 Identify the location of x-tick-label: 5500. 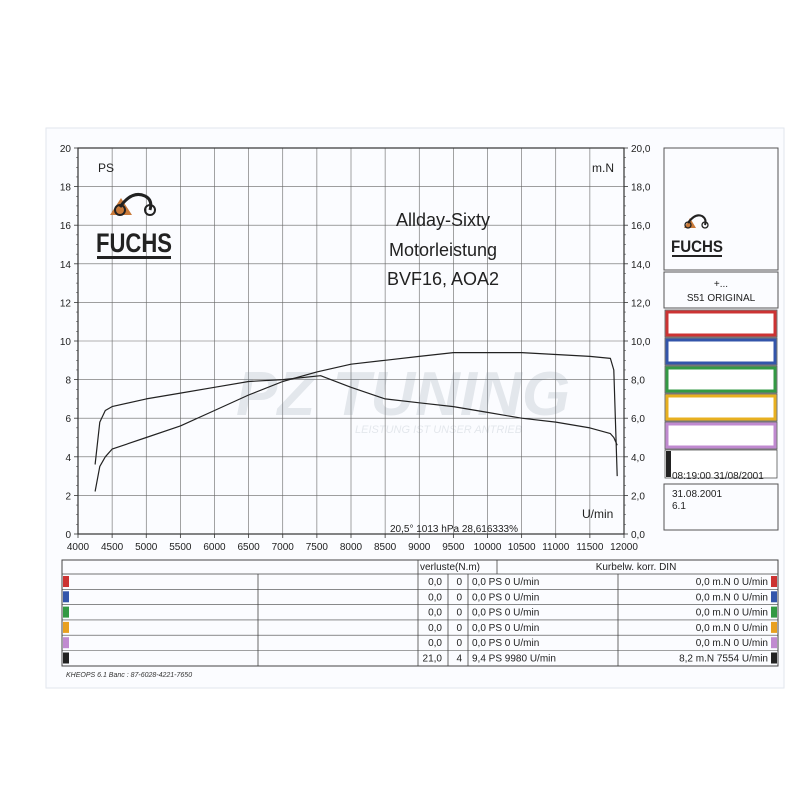
(180, 547).